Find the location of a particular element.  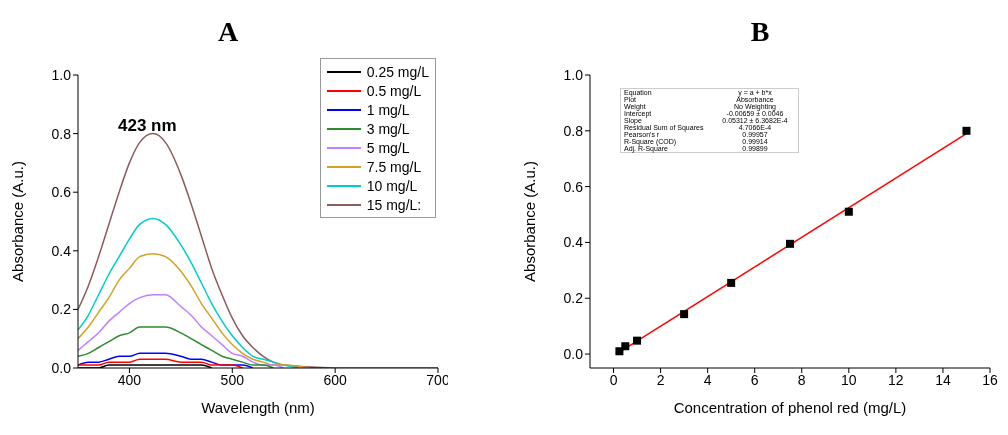

x-tick-label: 400 is located at coordinates (129, 379).